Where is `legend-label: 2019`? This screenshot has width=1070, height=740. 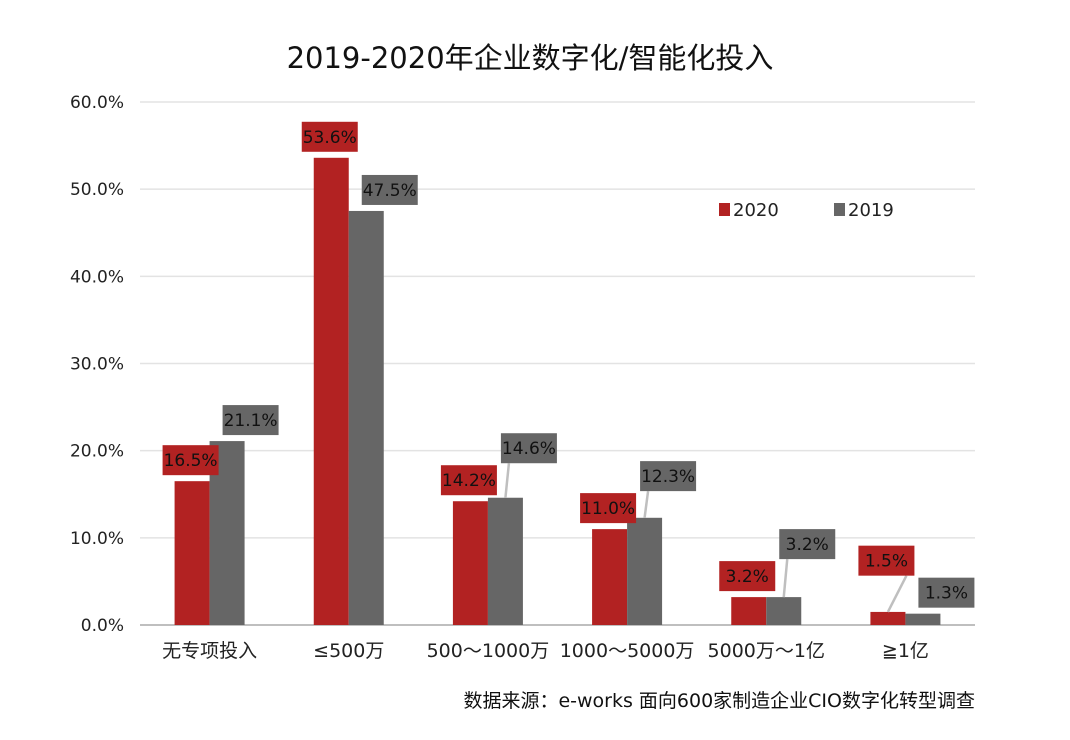
legend-label: 2019 is located at coordinates (871, 210).